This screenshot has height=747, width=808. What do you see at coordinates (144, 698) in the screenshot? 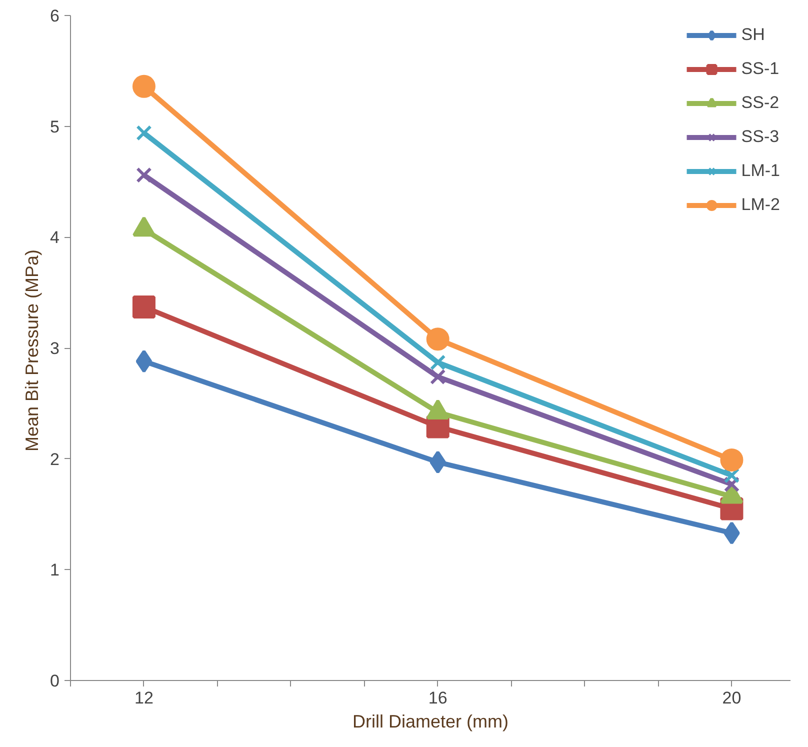
I see `x-tick-label: 12` at bounding box center [144, 698].